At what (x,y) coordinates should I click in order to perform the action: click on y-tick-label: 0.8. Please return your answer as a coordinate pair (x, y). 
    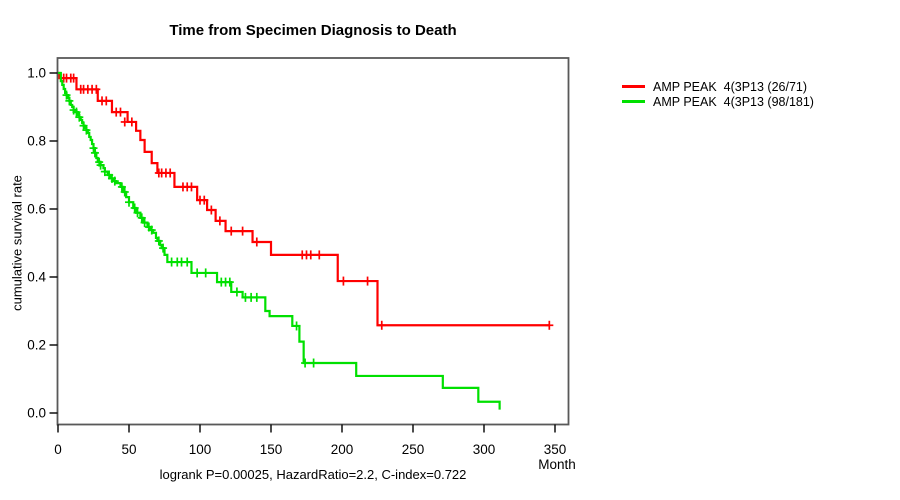
    Looking at the image, I should click on (36, 141).